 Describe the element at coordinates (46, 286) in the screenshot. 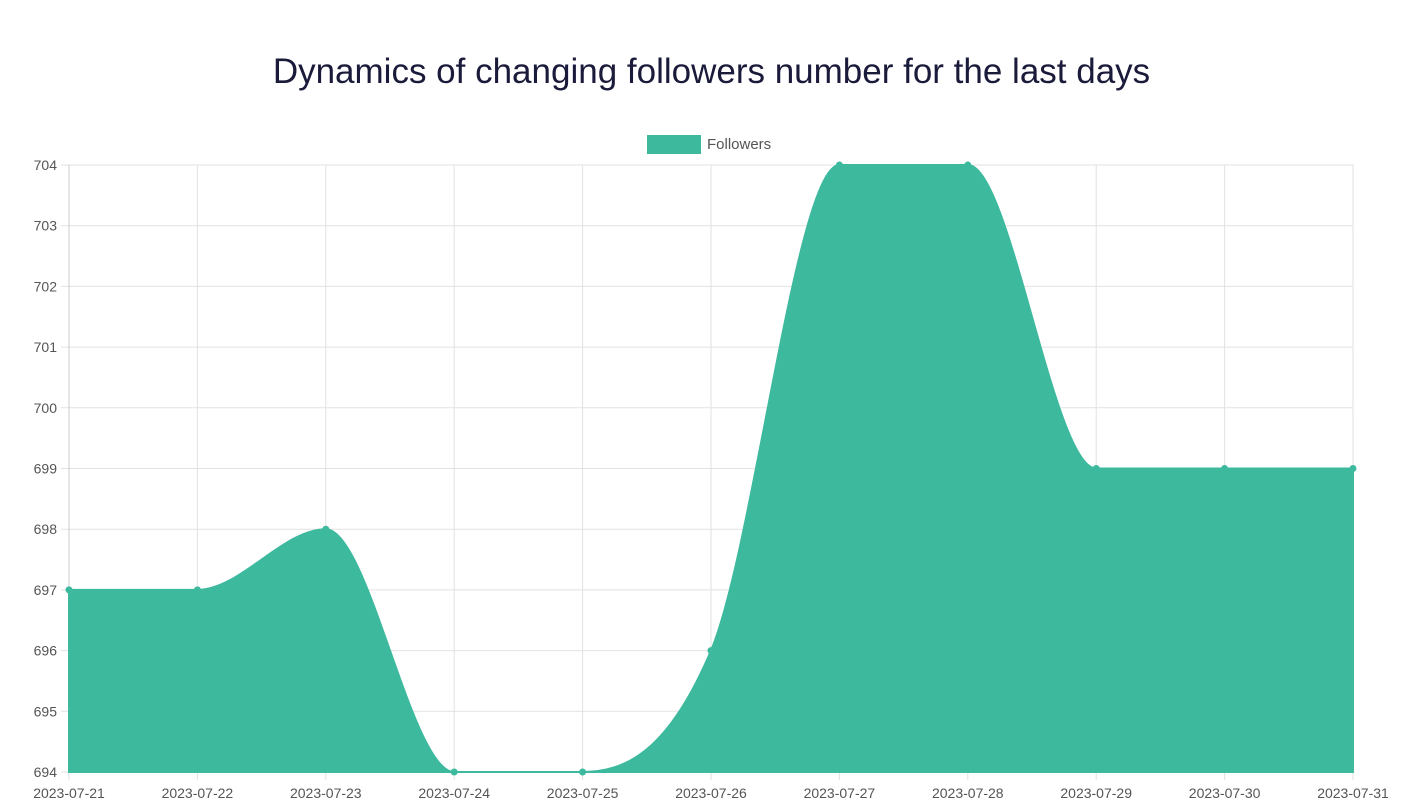

I see `y-tick-label: 702` at that location.